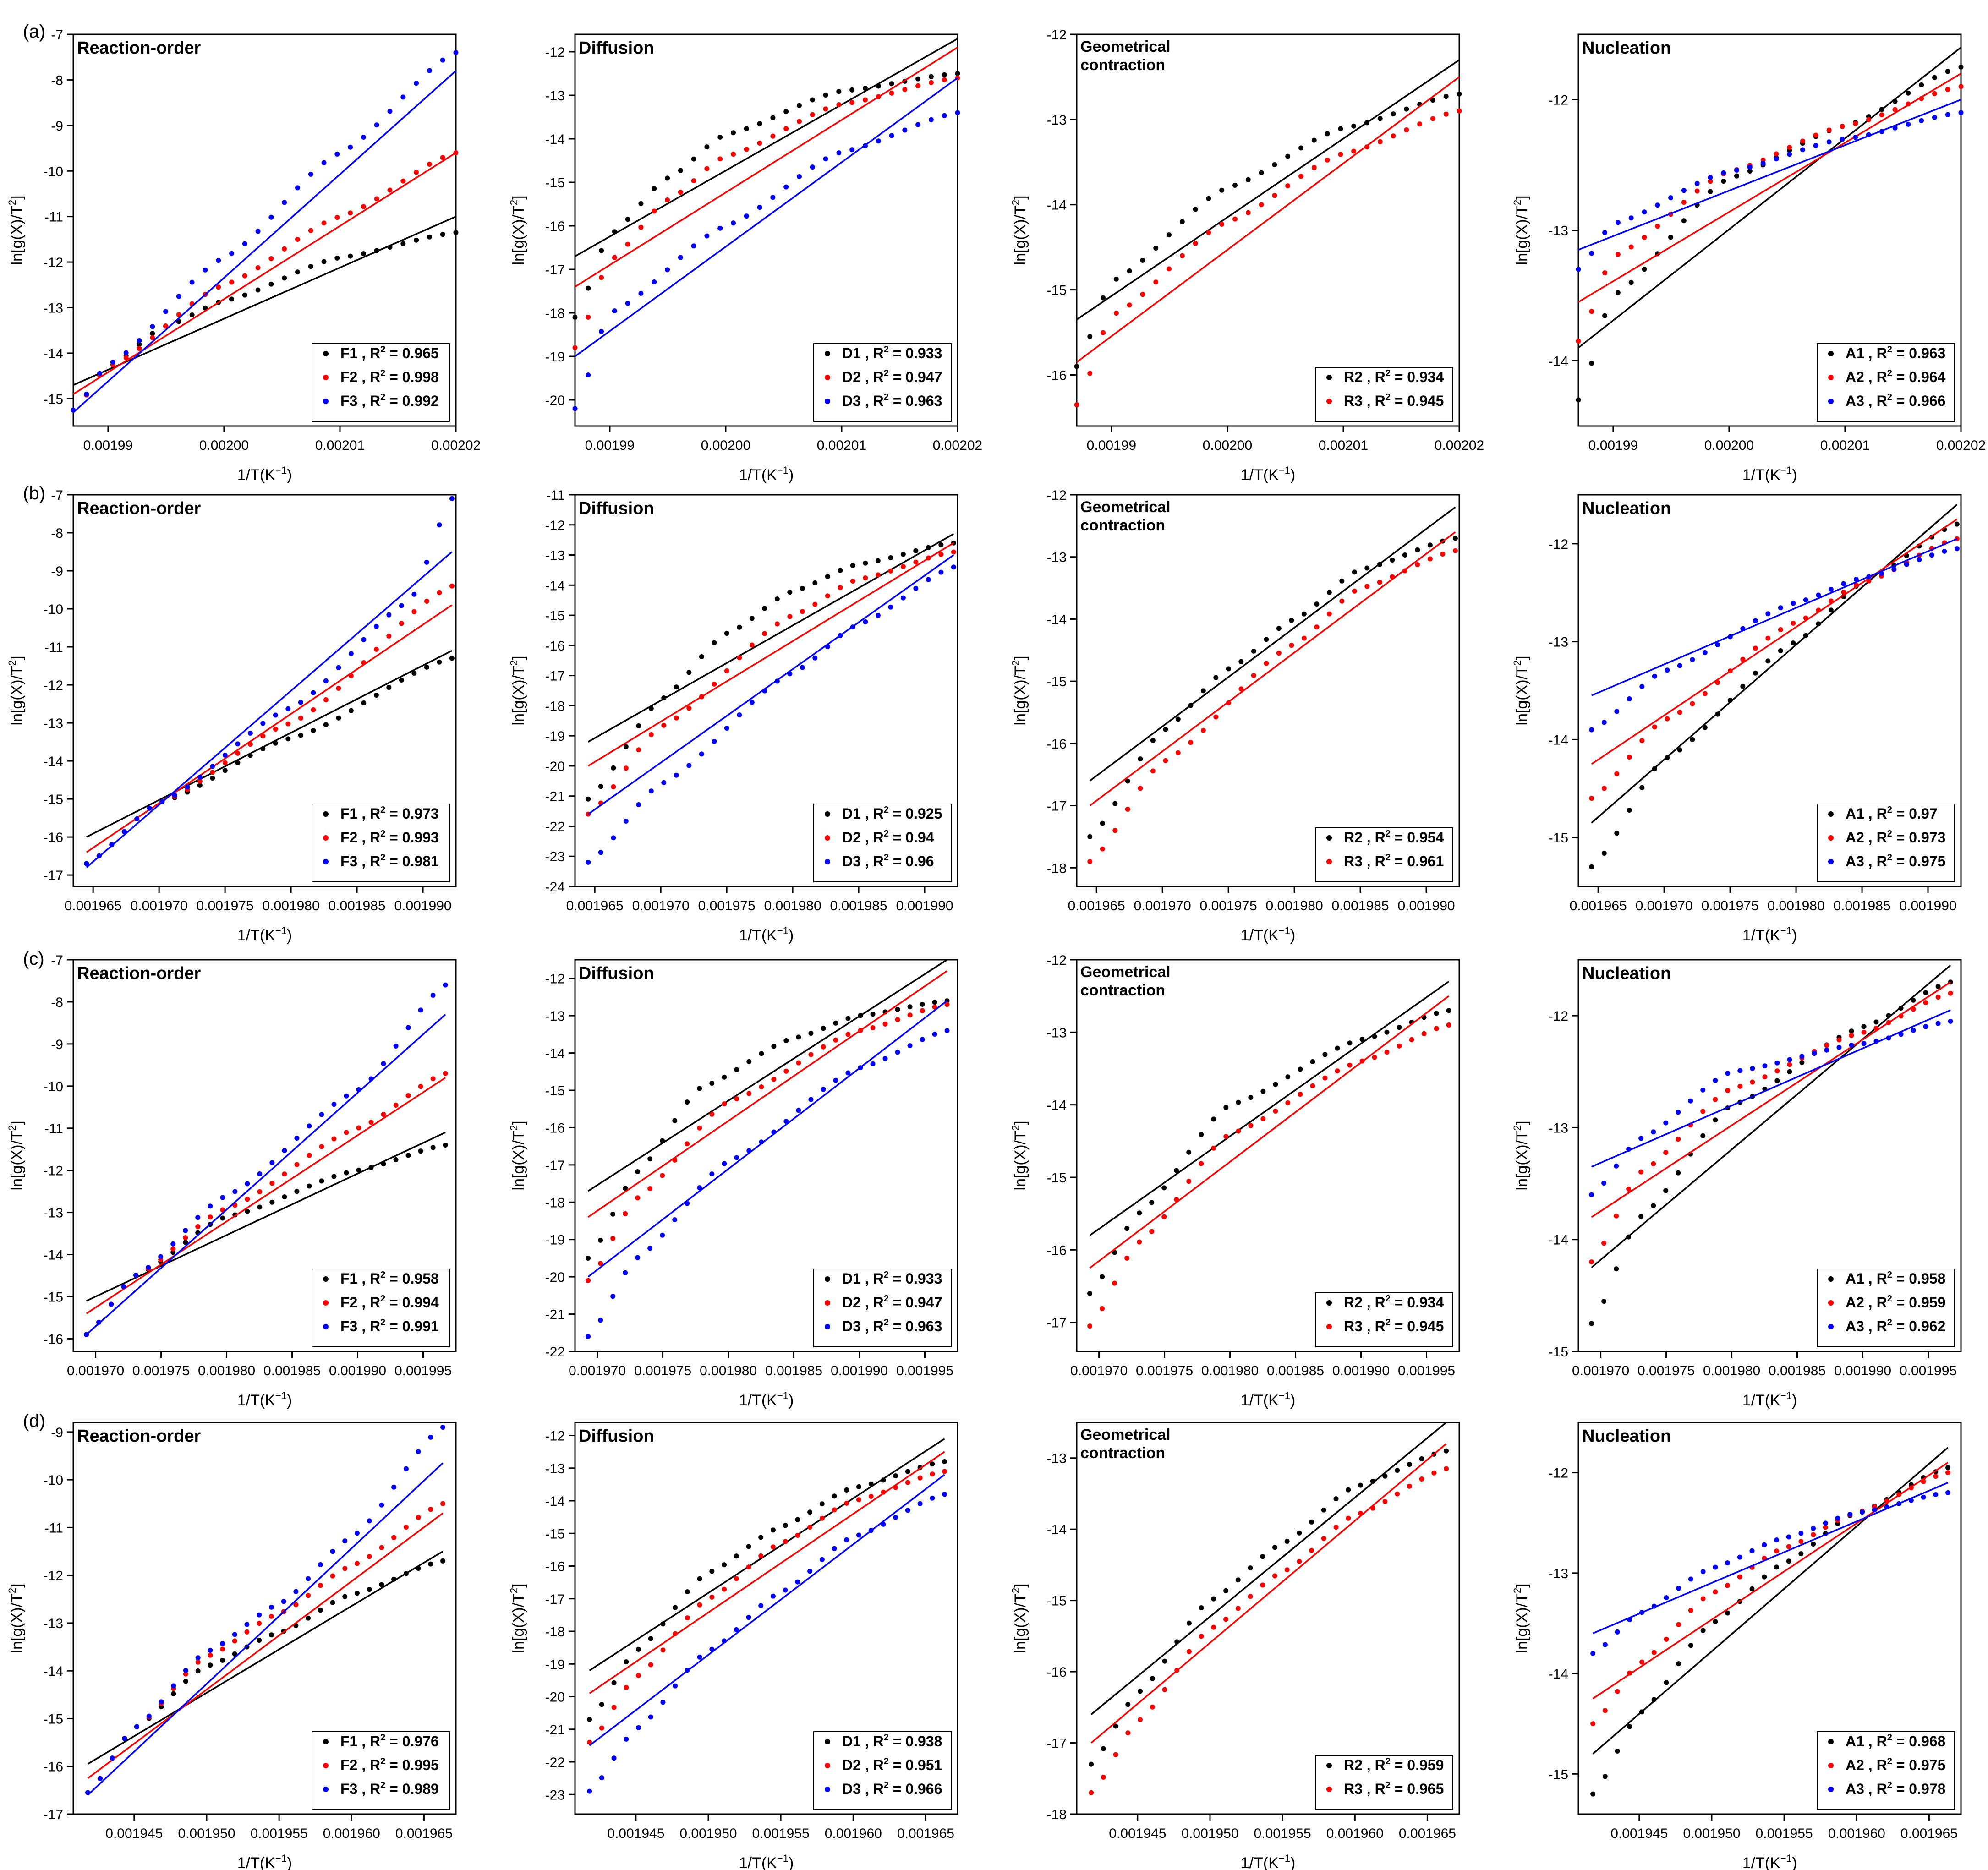  Describe the element at coordinates (1831, 1327) in the screenshot. I see `legend-marker-a3` at that location.